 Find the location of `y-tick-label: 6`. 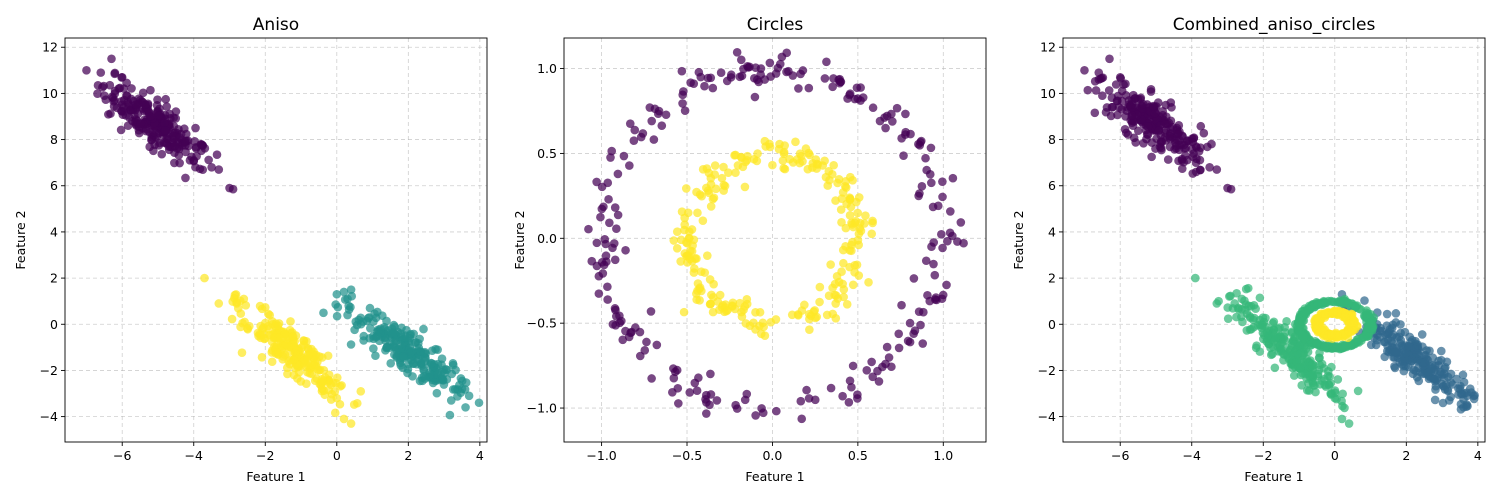

y-tick-label: 6 is located at coordinates (1052, 185).